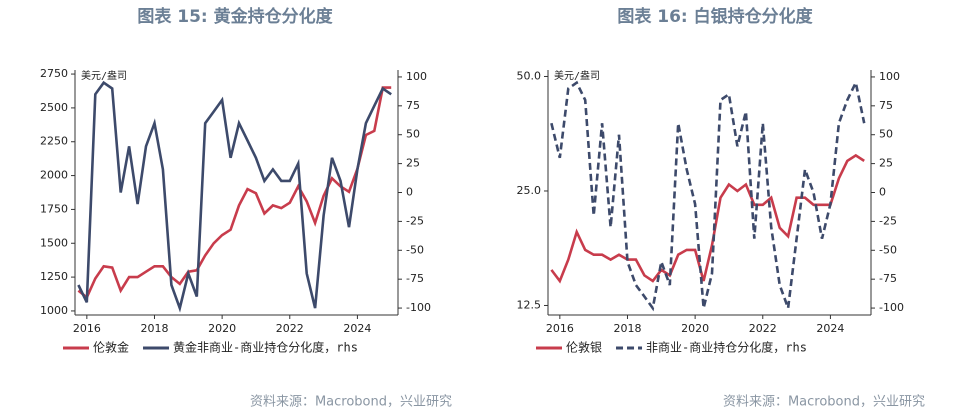  What do you see at coordinates (265, 347) in the screenshot?
I see `legend-label: 黄金非商业-商业持仓分化度，rhs` at bounding box center [265, 347].